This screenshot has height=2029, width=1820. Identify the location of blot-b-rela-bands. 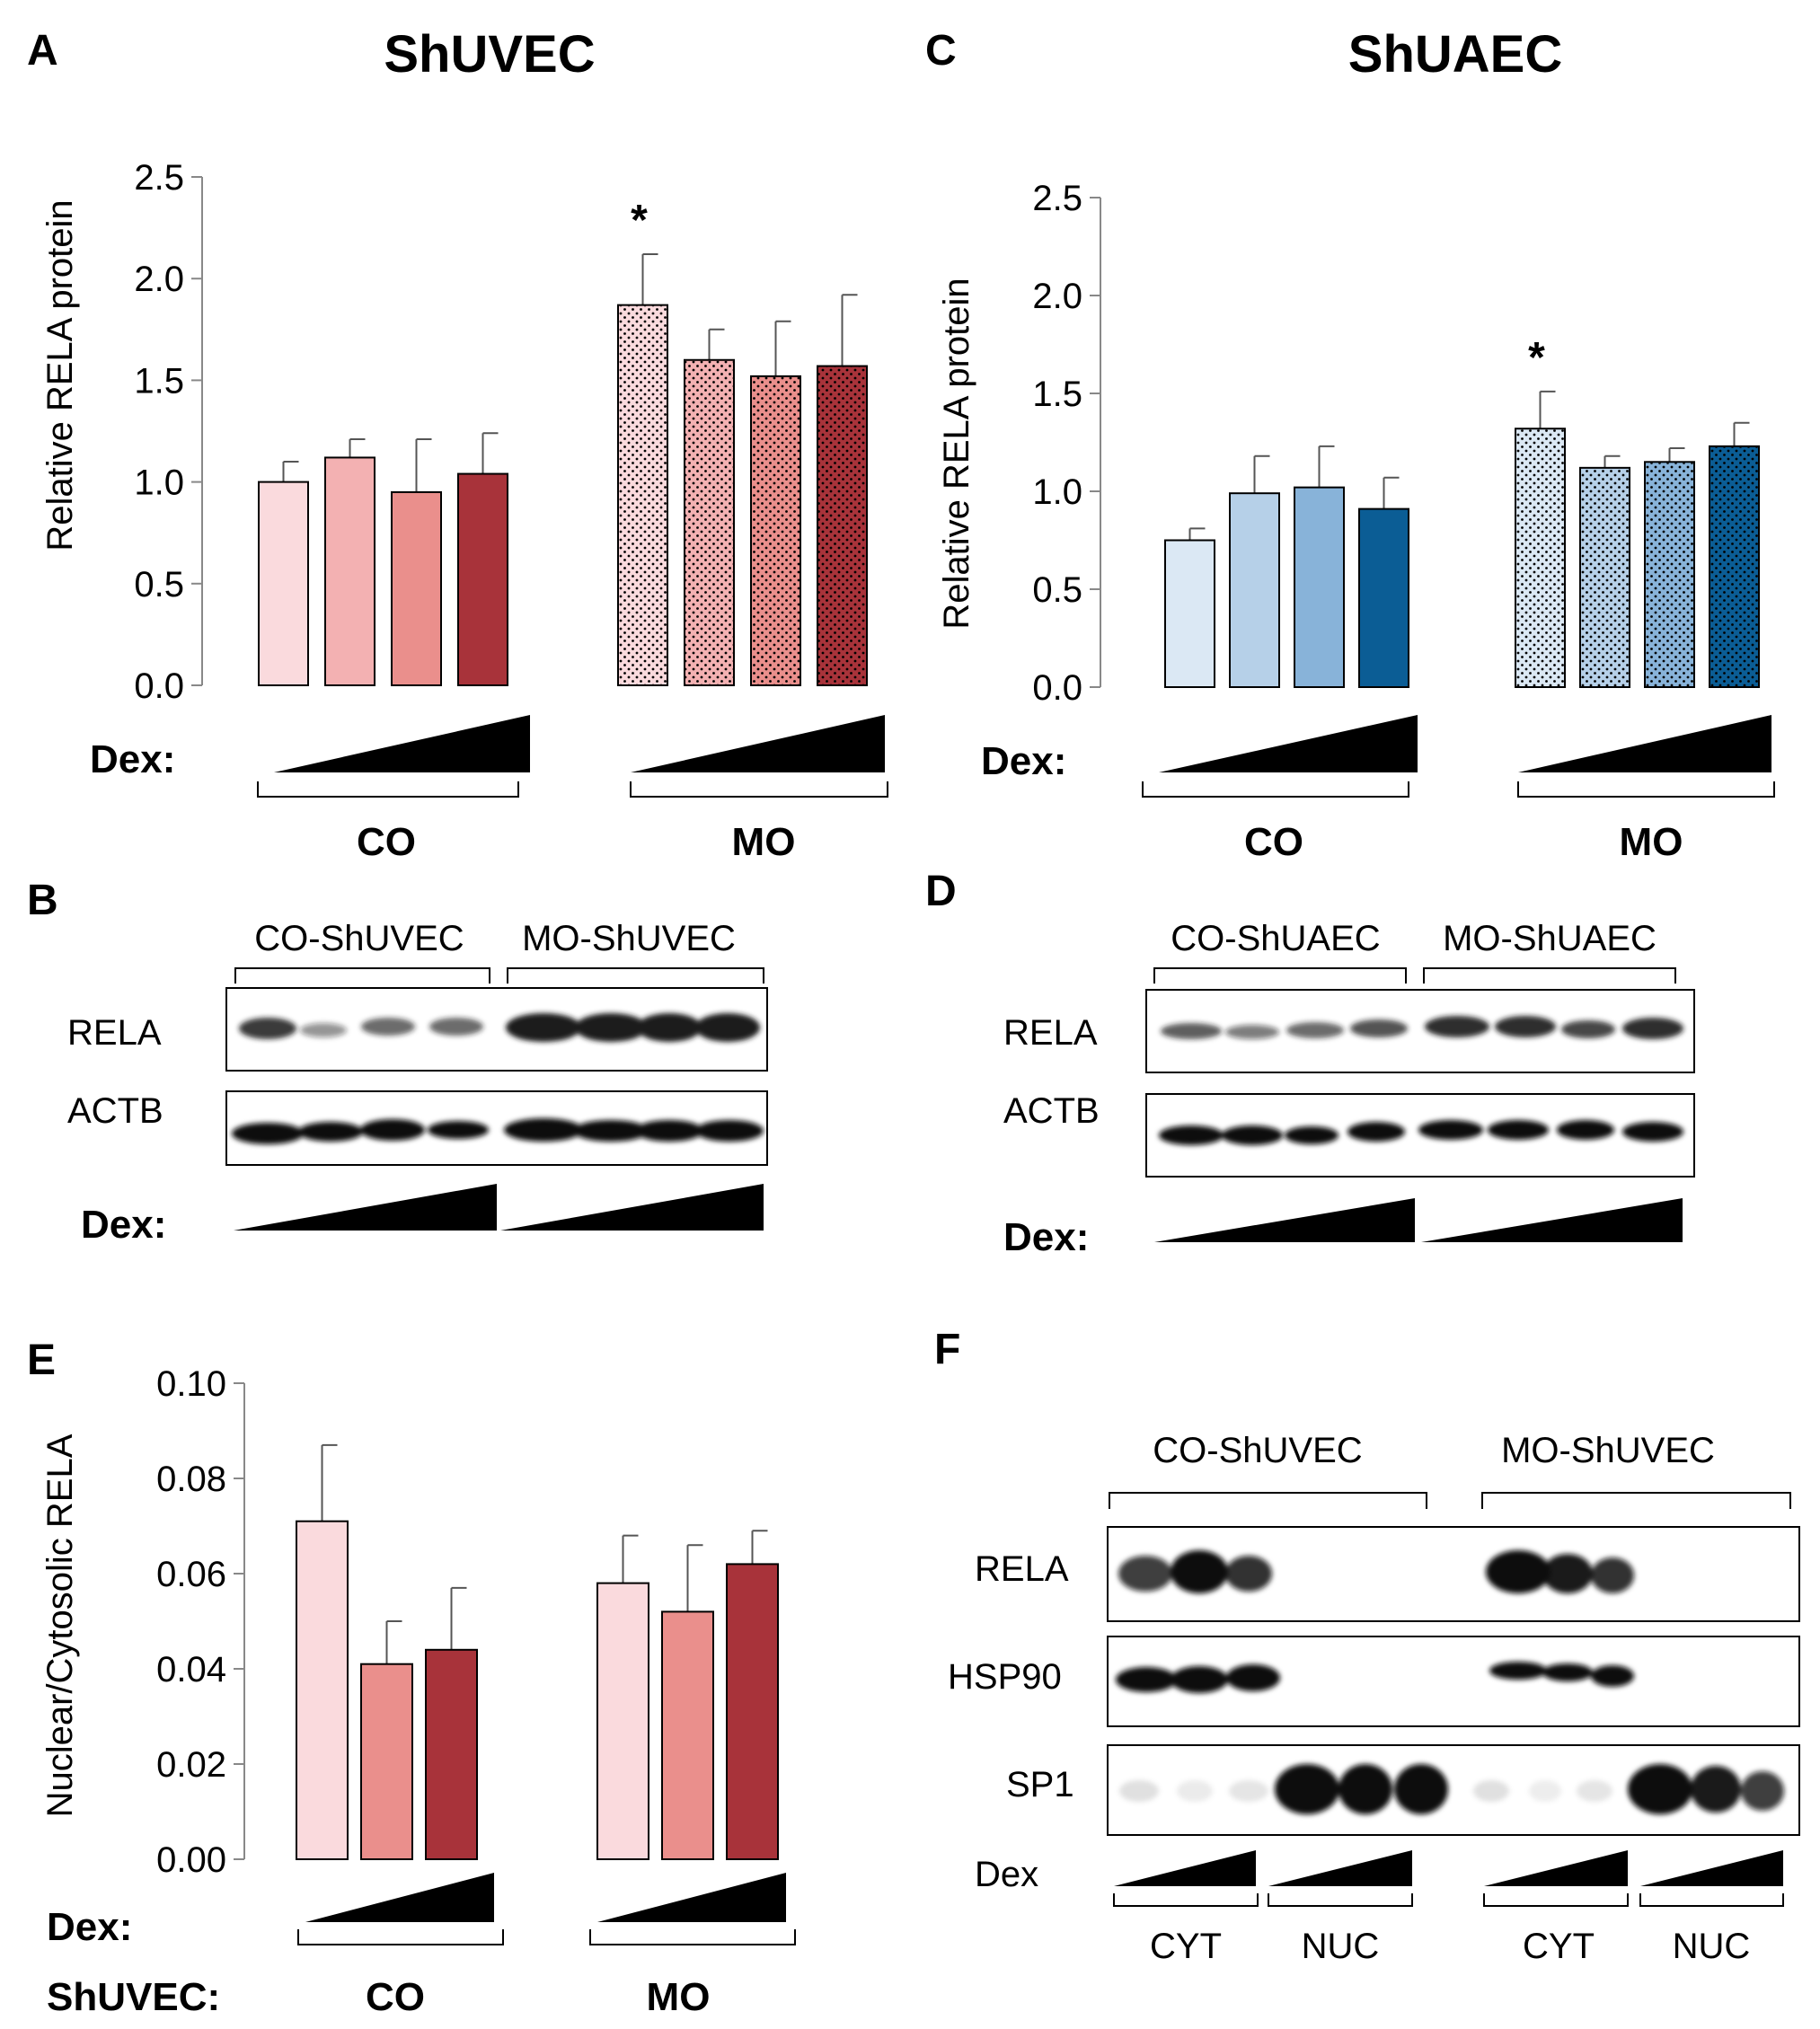
(500, 1027).